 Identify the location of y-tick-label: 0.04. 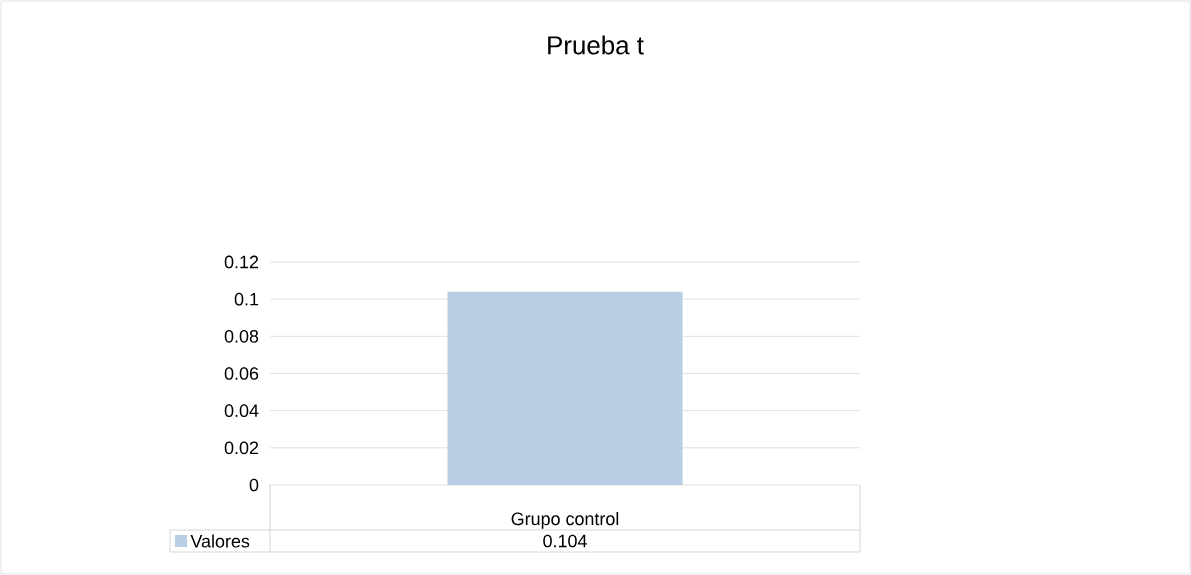
(241, 411).